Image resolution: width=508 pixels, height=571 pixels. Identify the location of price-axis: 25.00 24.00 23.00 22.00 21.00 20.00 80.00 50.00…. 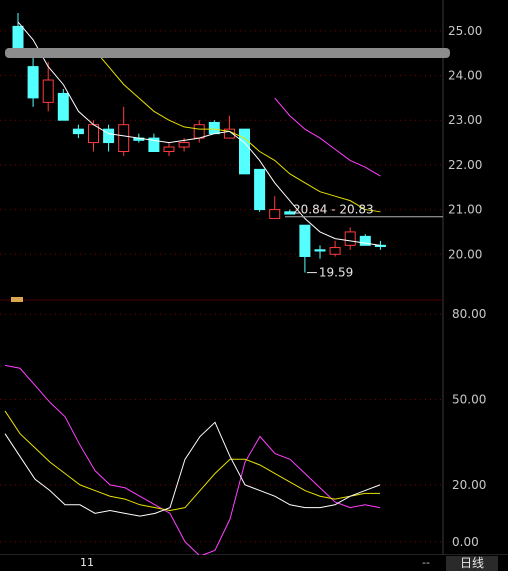
(467, 286).